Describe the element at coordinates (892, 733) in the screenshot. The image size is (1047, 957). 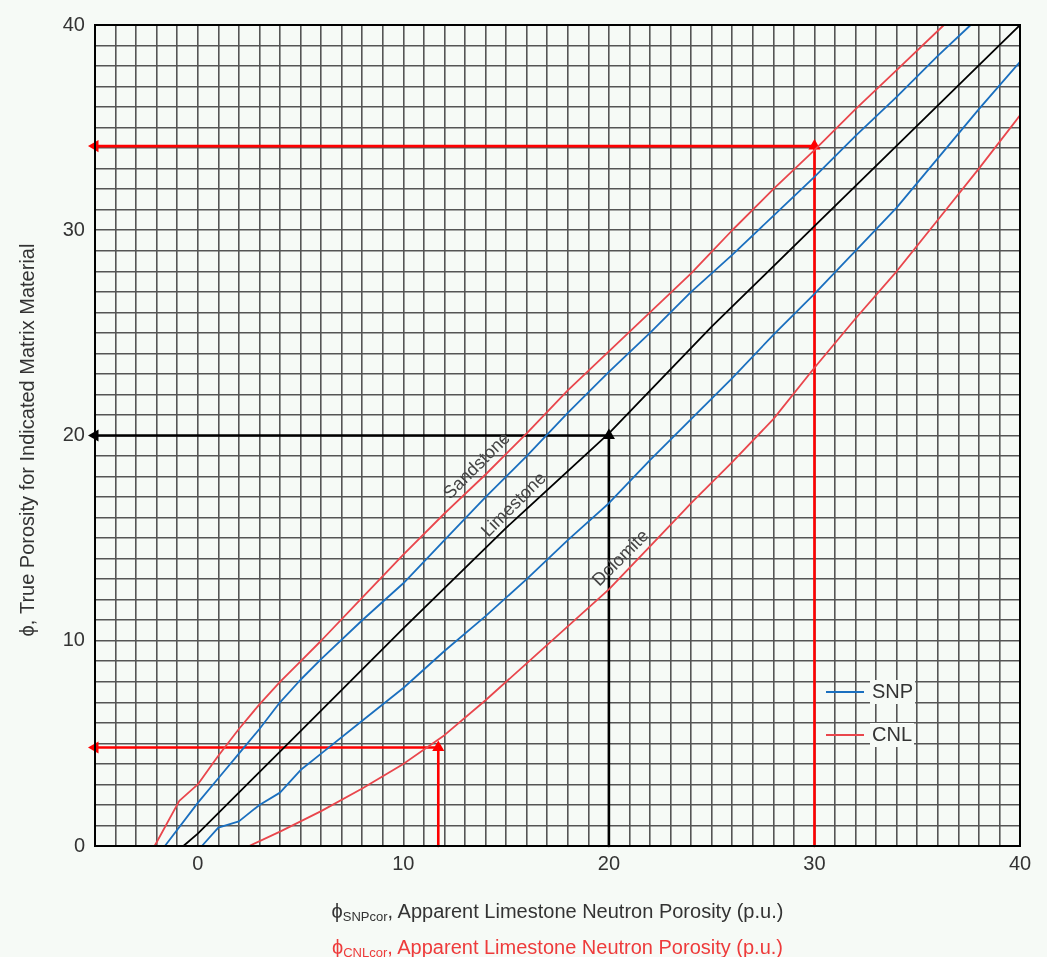
I see `legend-label: CNL` at that location.